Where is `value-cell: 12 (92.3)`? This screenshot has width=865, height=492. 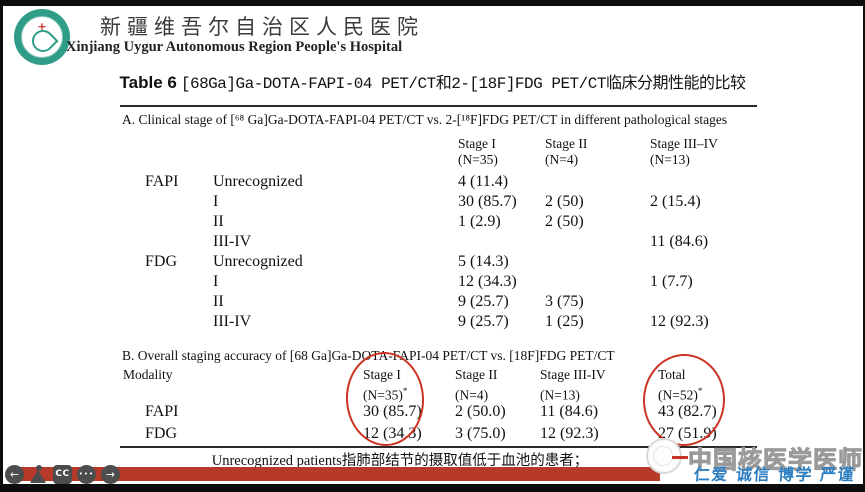
value-cell: 12 (92.3) is located at coordinates (679, 321).